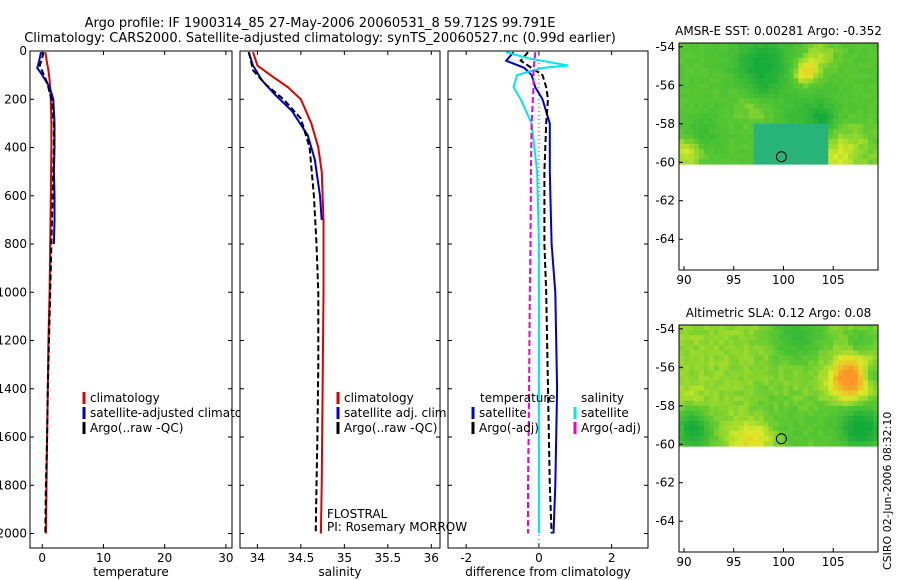  I want to click on salinity-xlabel: salinity, so click(339, 572).